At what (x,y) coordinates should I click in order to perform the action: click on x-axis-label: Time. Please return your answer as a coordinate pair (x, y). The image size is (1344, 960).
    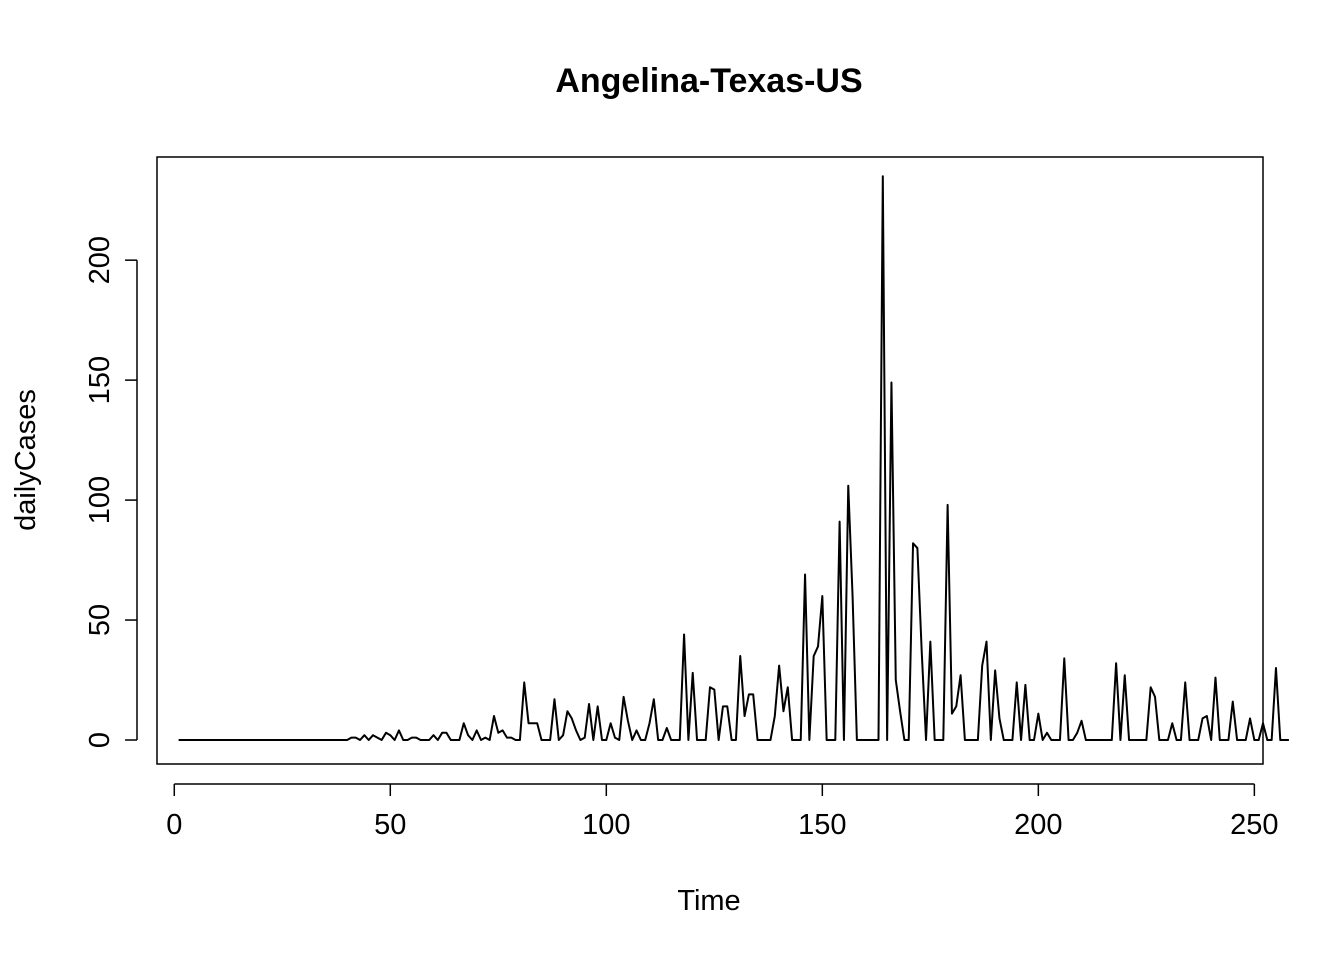
    Looking at the image, I should click on (708, 901).